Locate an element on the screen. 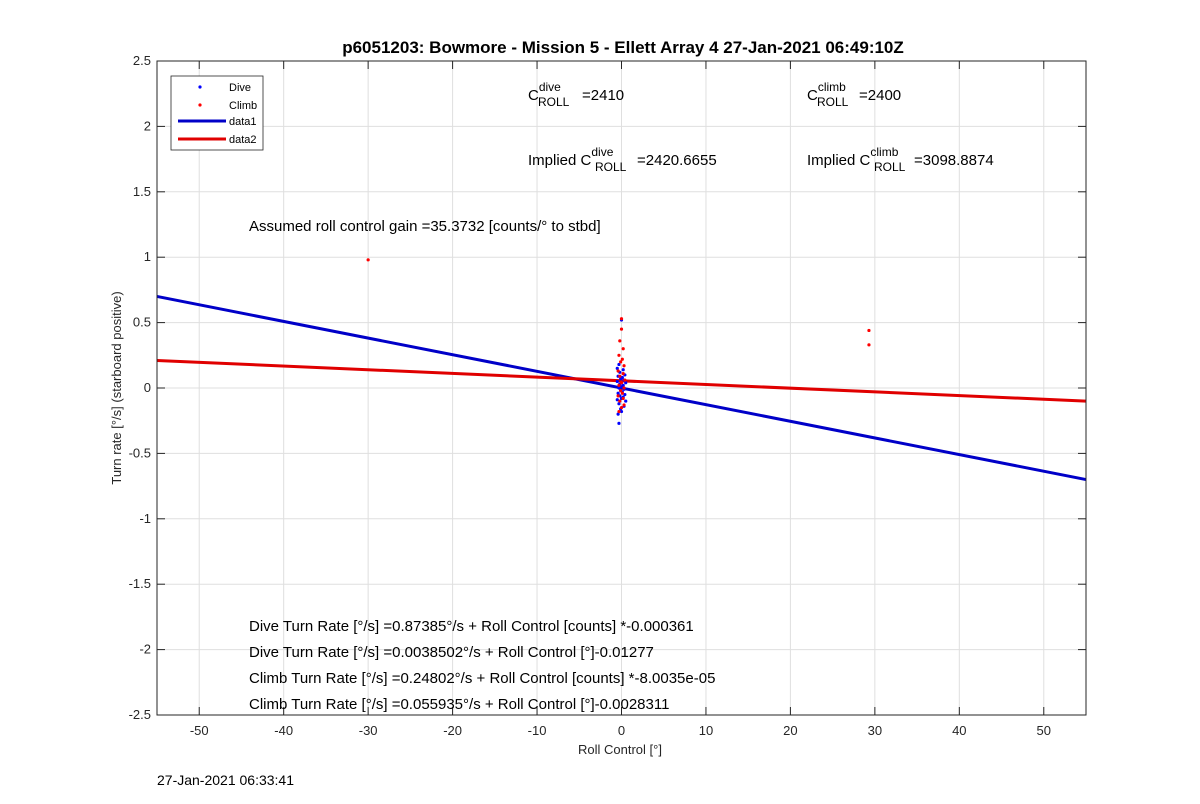  x-tick-label: 10 is located at coordinates (706, 730).